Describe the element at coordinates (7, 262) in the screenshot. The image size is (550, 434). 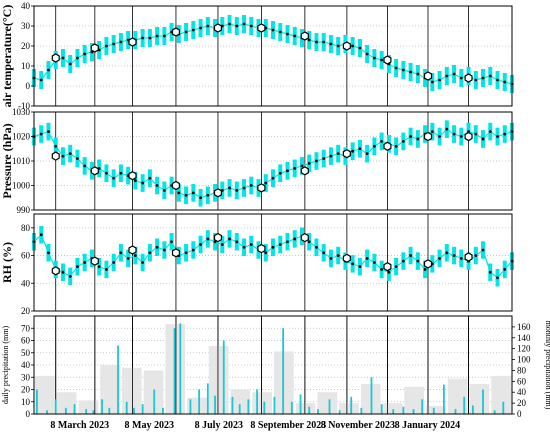
I see `y-axis-label: RH (%)` at that location.